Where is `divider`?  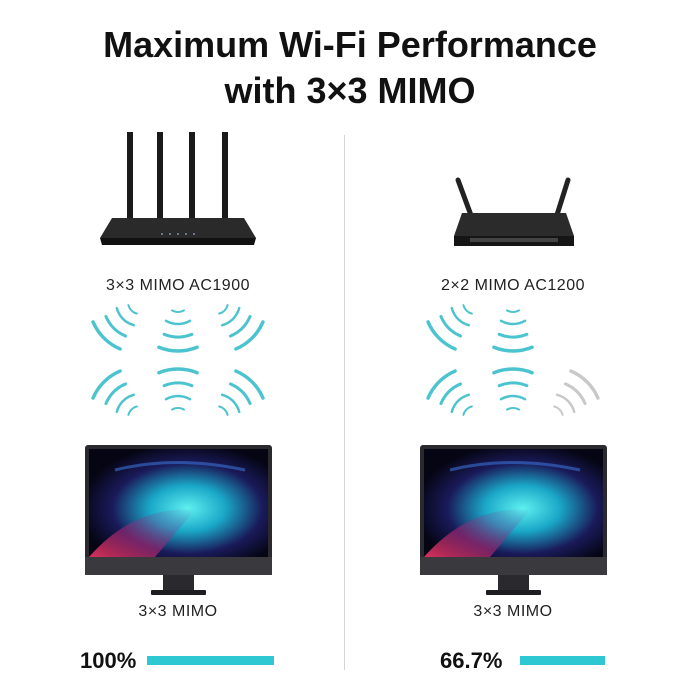 divider is located at coordinates (344, 402).